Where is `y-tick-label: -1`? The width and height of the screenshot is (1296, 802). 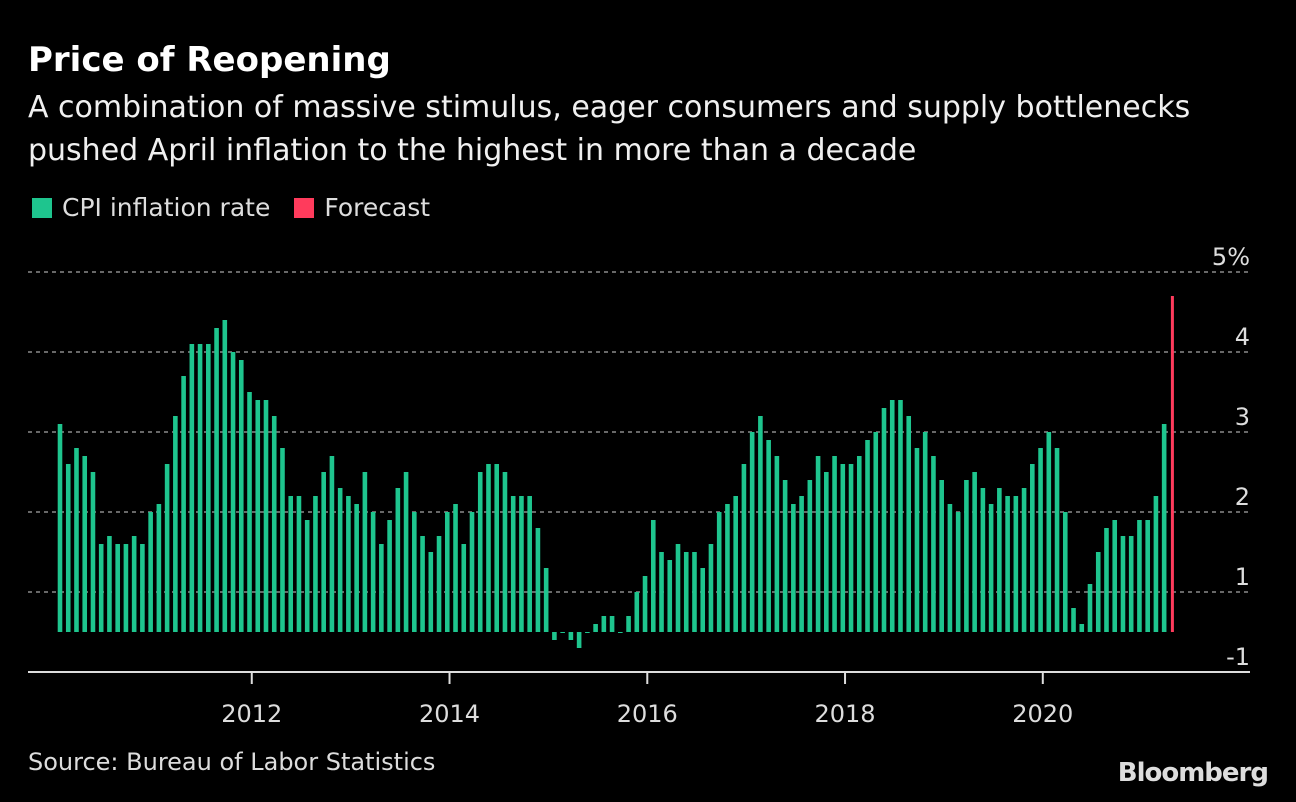 y-tick-label: -1 is located at coordinates (1238, 657).